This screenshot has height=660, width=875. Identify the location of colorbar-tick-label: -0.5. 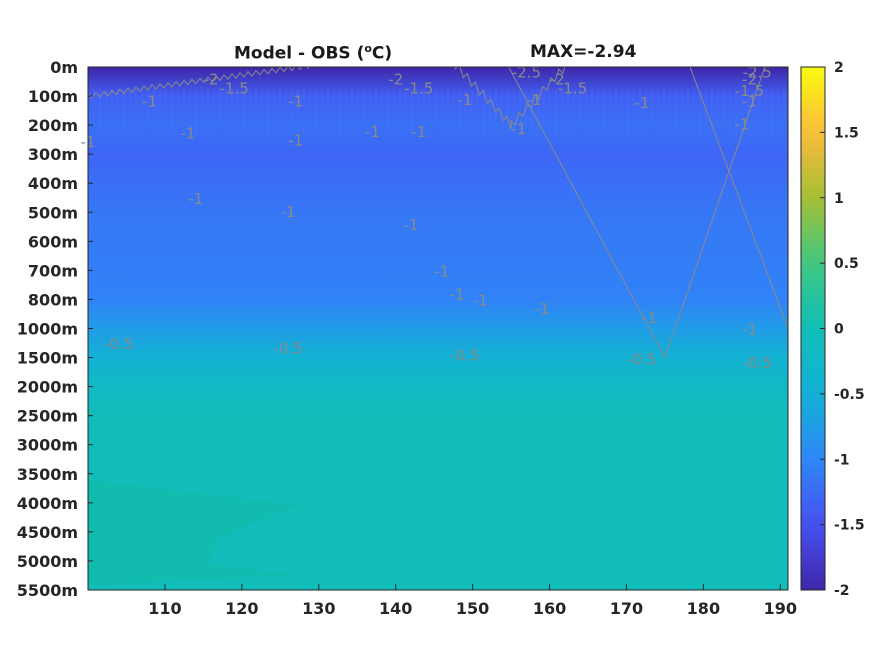
(849, 395).